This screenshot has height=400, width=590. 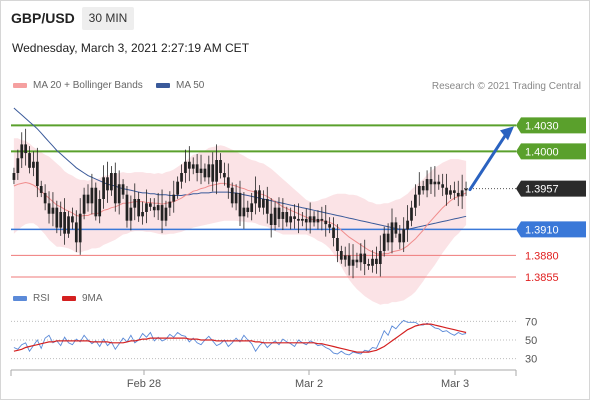 I want to click on level-label-resistance: 1.4030, so click(x=542, y=126).